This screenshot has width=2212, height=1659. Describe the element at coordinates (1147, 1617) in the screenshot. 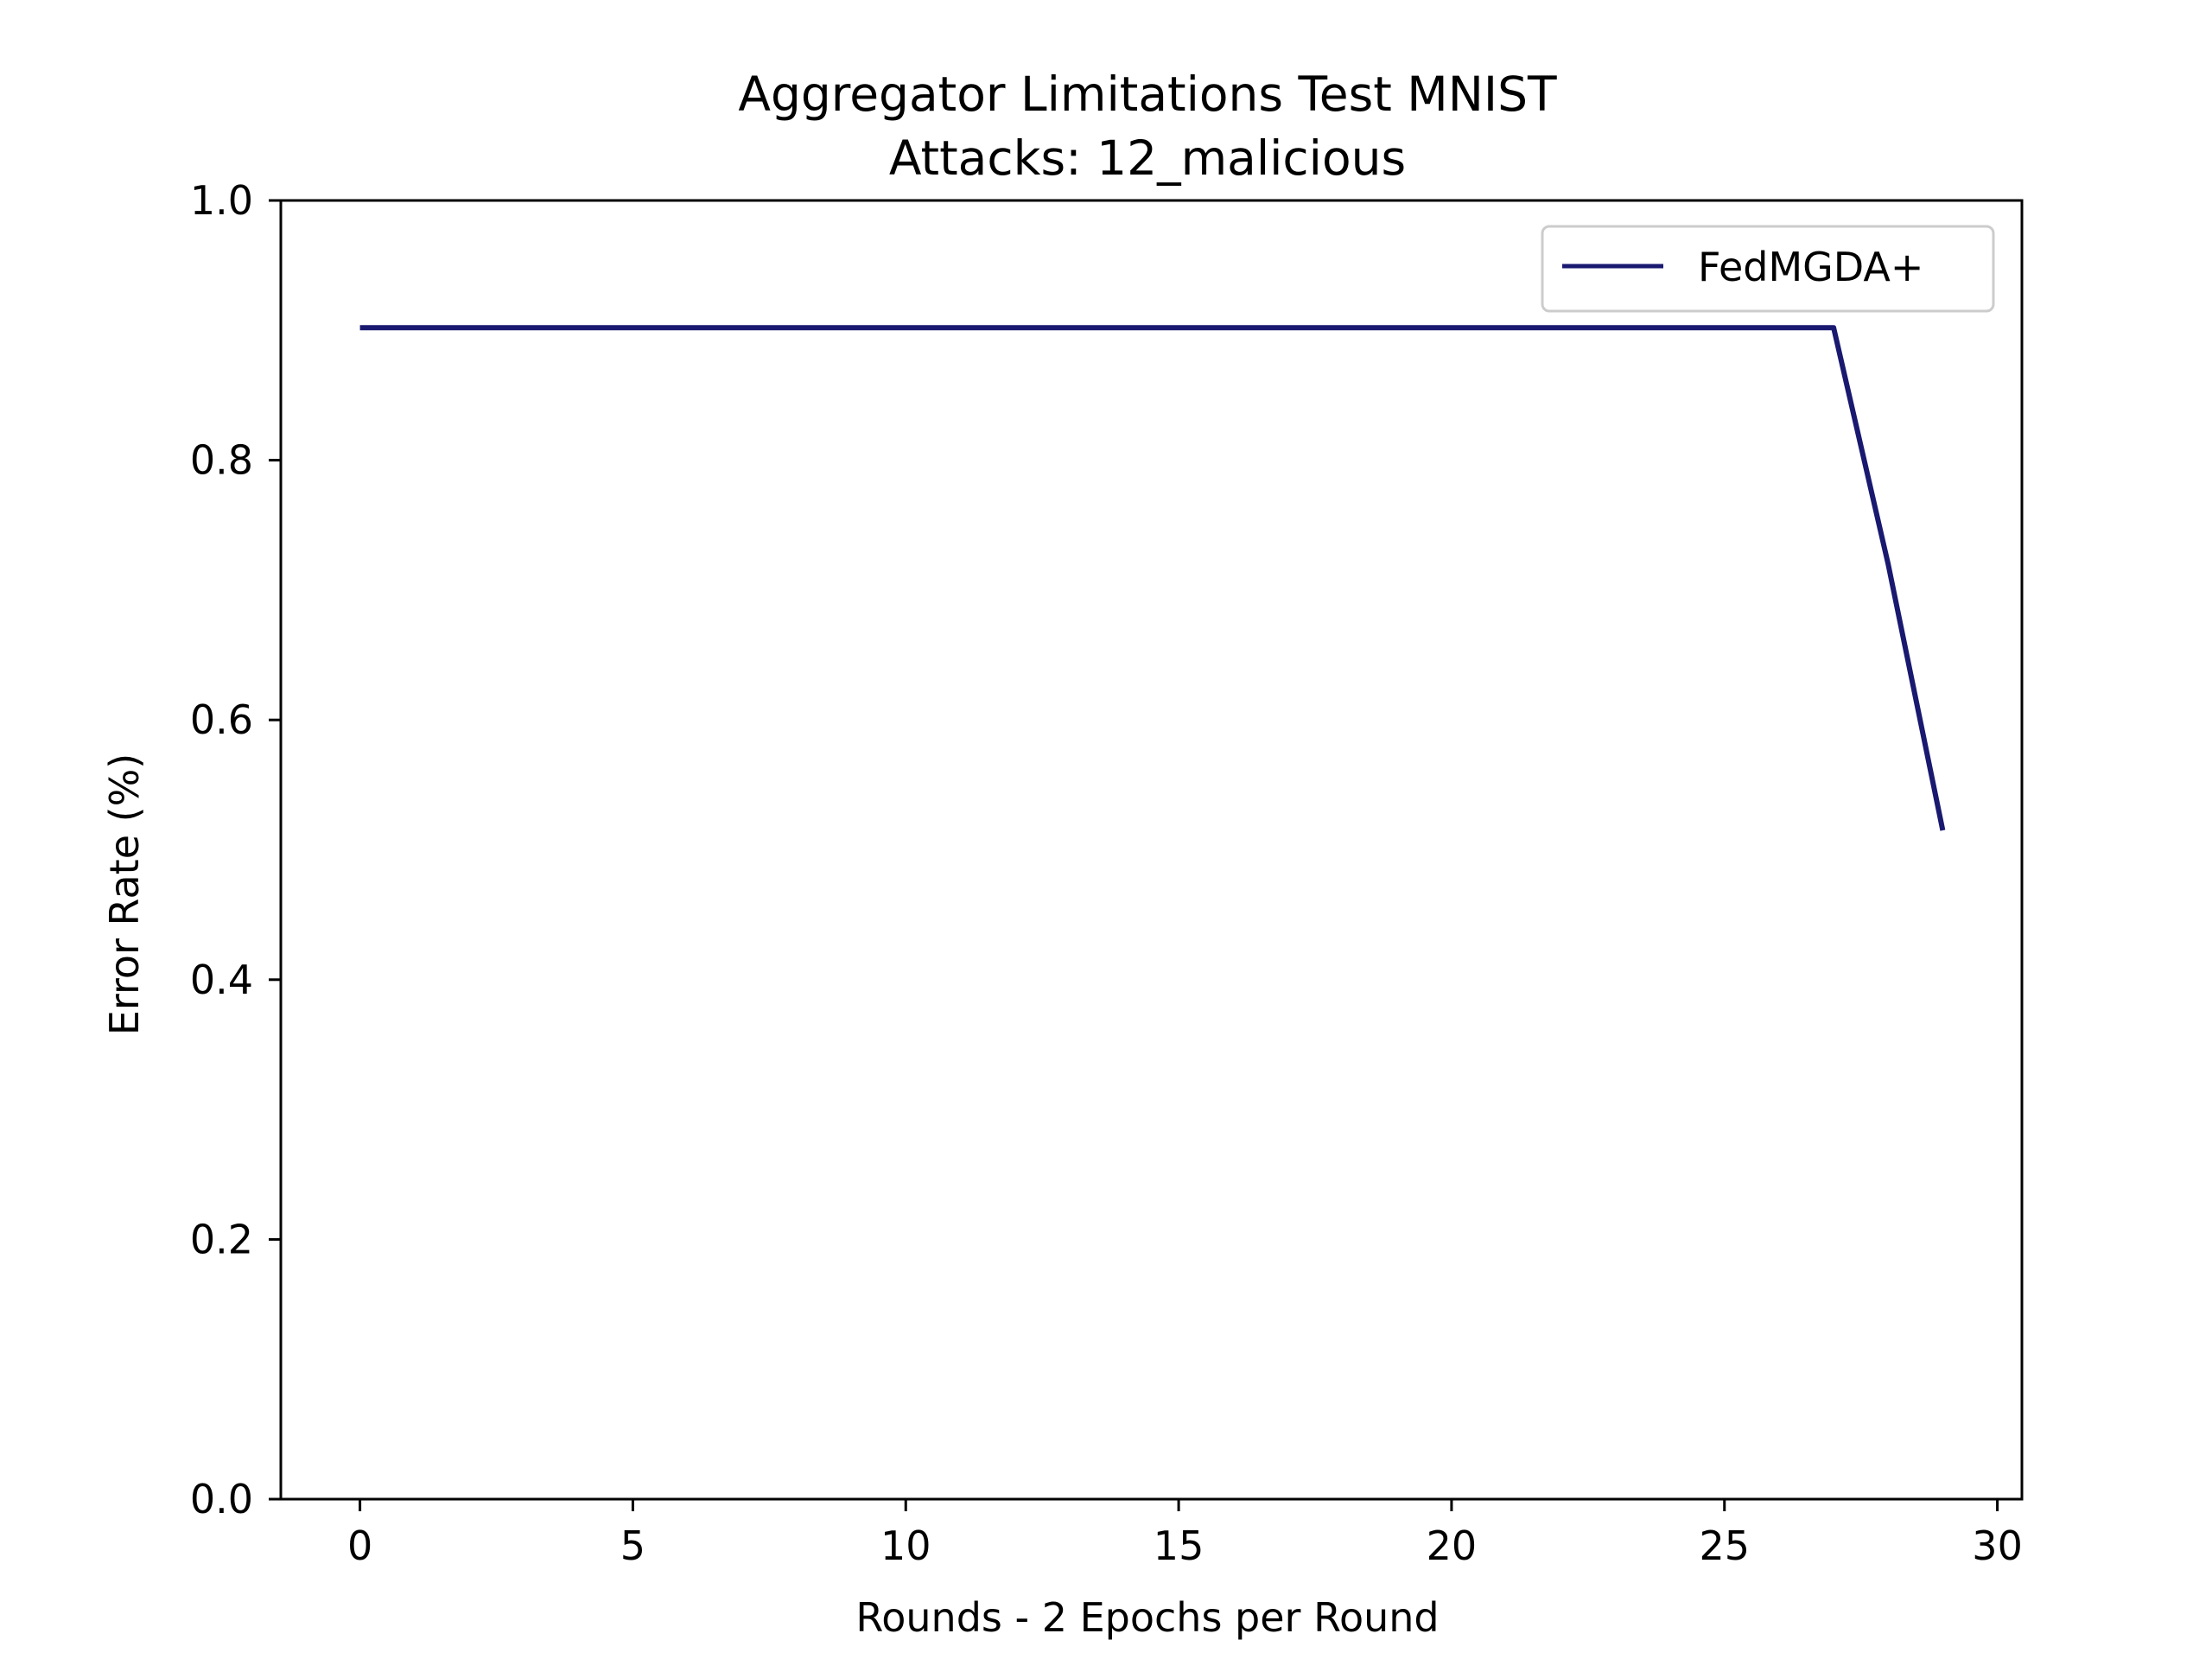

I see `x-axis-label: Rounds - 2 Epochs per Round` at that location.